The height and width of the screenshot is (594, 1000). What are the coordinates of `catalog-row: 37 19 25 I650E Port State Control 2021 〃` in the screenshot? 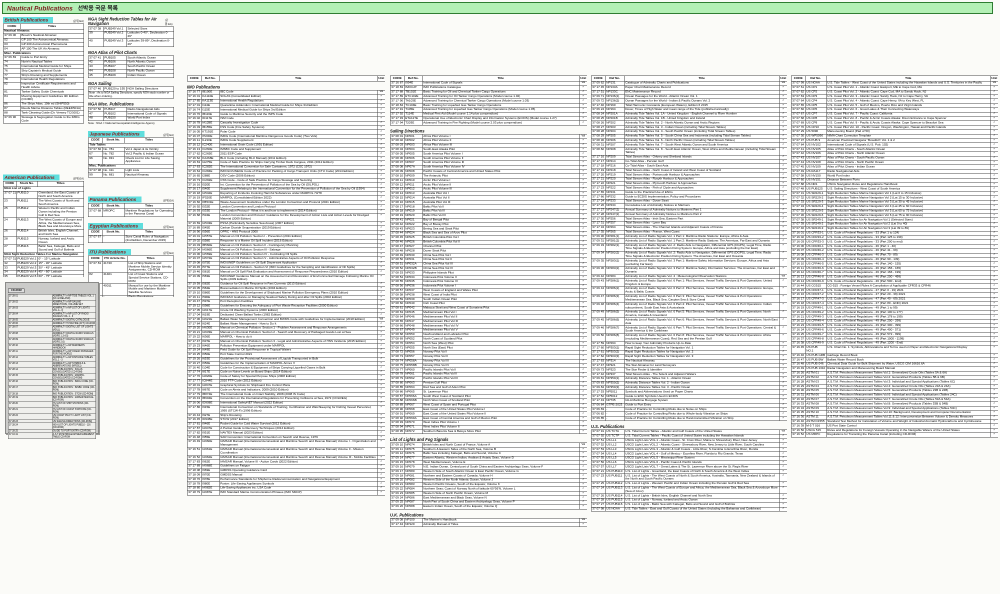 It's located at (286, 355).